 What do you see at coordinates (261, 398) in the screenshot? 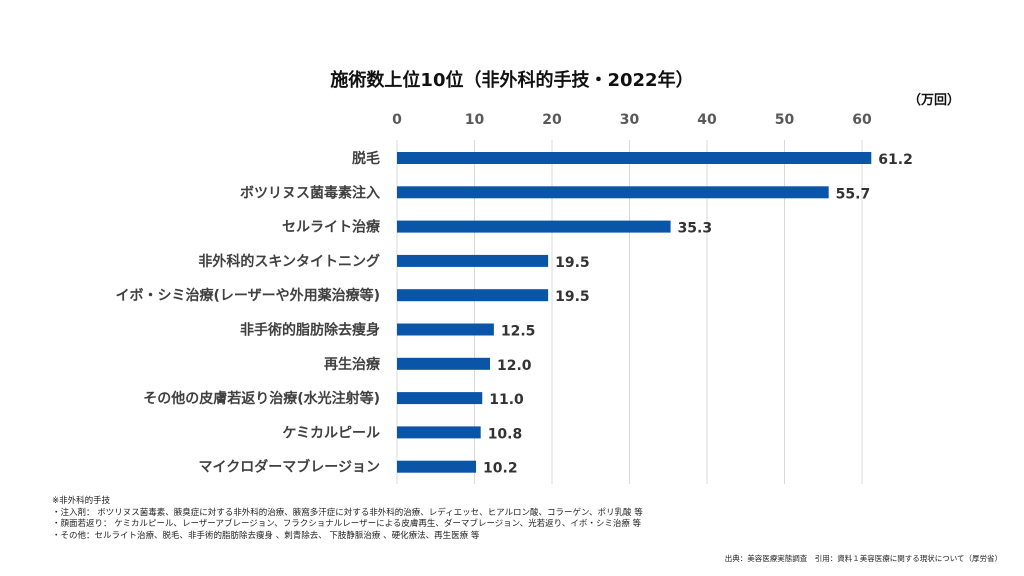
I see `category-label: その他の皮膚若返り治療(水光注射等)` at bounding box center [261, 398].